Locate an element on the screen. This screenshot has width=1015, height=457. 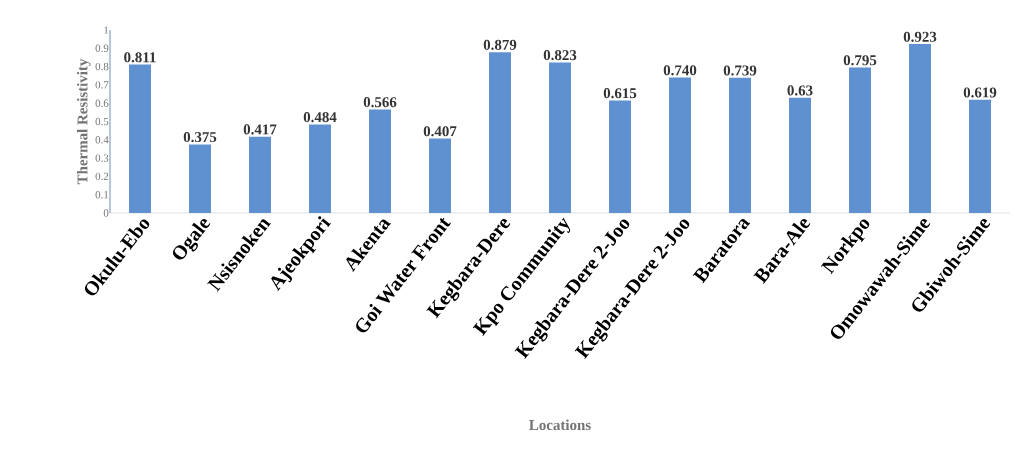
y-tick-label: 0 is located at coordinates (106, 213).